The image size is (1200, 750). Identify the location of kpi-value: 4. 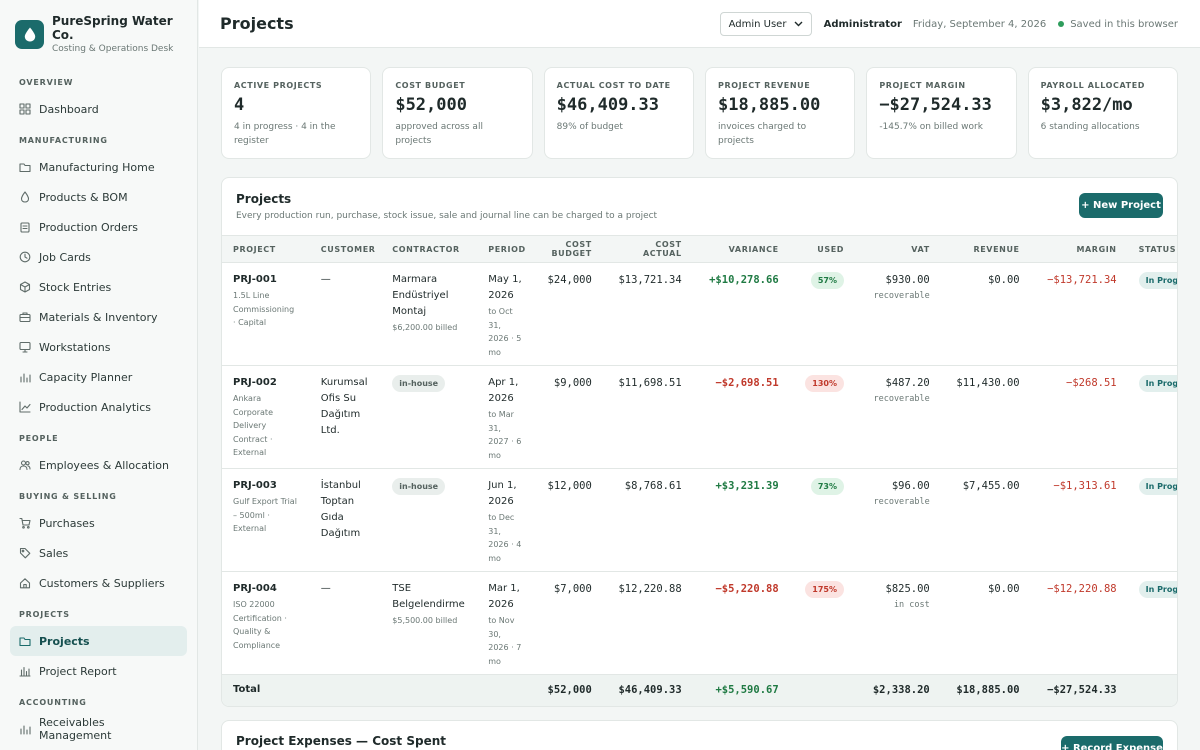
(239, 105).